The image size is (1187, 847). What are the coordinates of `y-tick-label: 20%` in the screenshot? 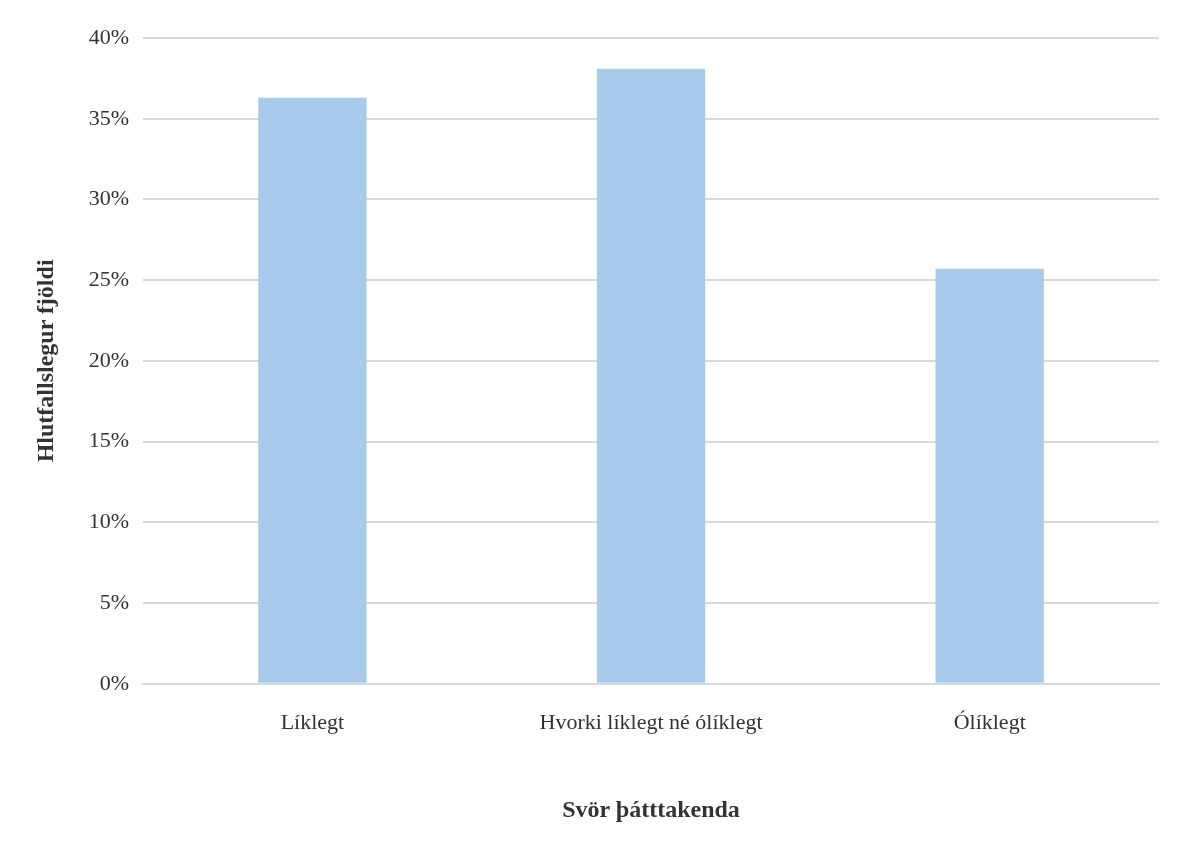 It's located at (109, 359).